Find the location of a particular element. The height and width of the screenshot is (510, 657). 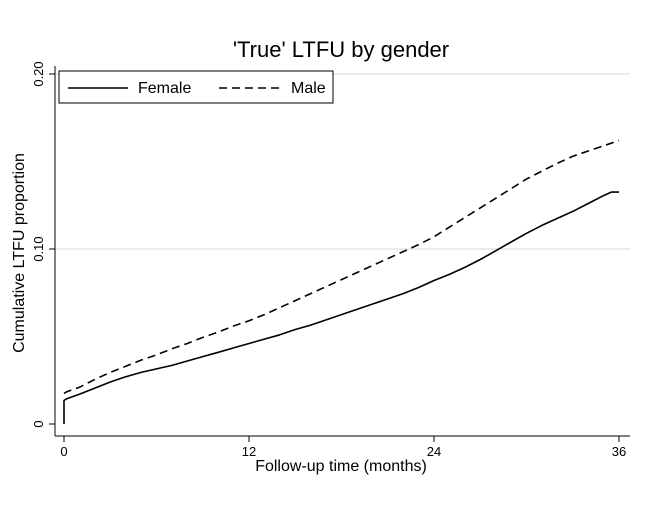

legend: Female Male is located at coordinates (196, 87).